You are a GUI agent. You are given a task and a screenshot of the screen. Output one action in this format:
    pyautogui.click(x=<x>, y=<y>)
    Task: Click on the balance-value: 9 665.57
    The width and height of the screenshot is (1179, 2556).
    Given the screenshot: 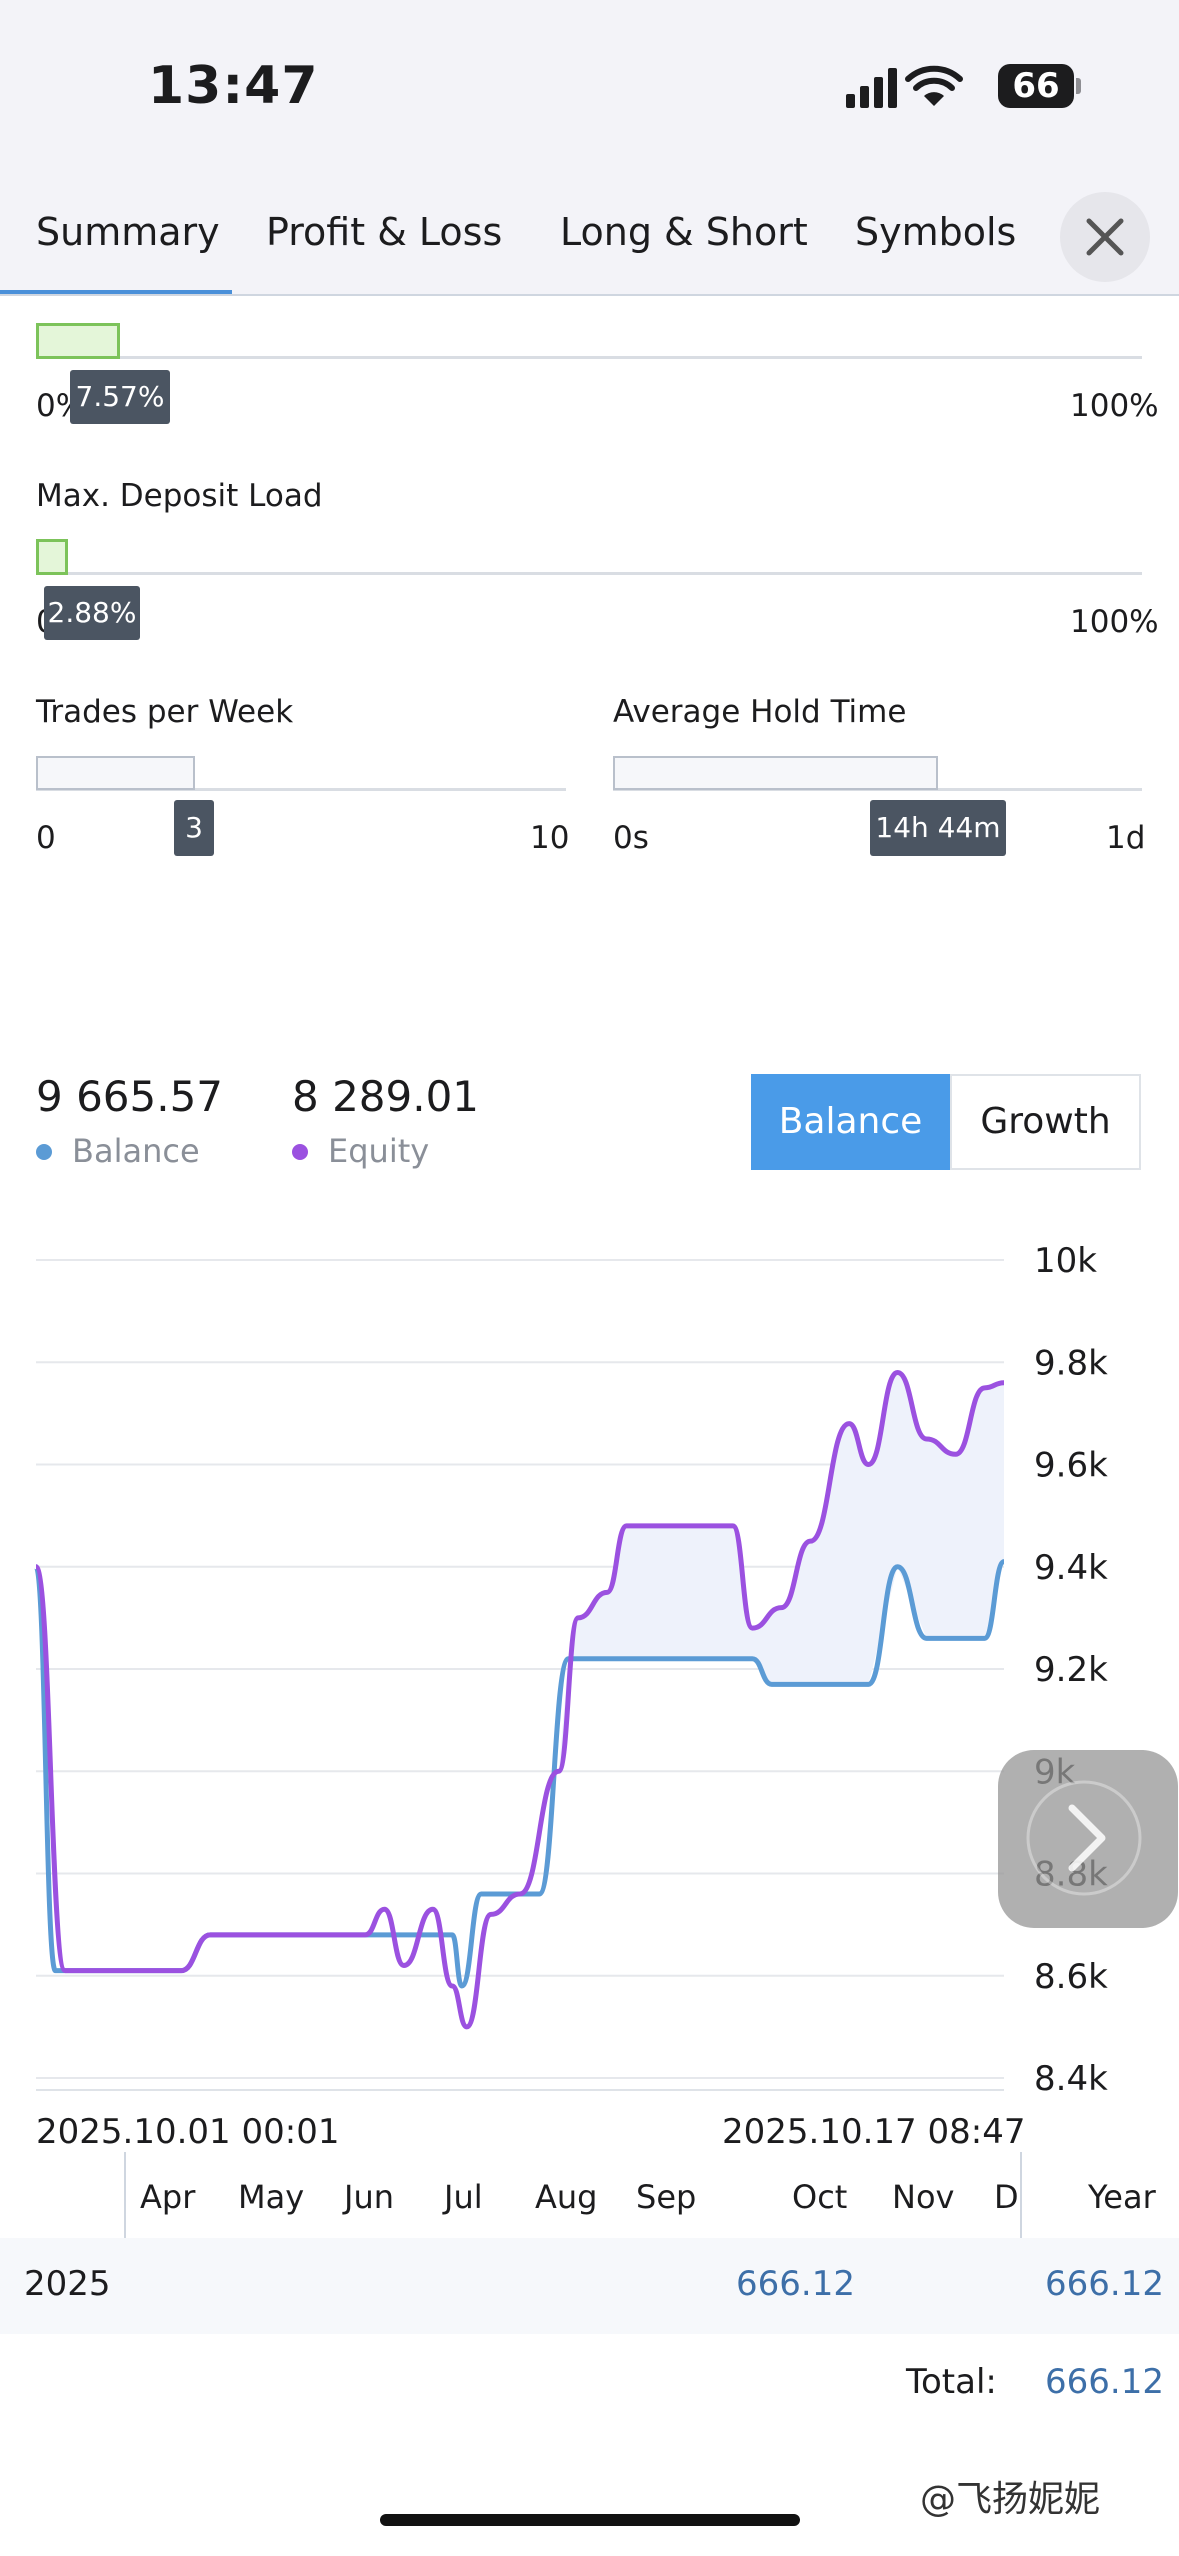 What is the action you would take?
    pyautogui.click(x=130, y=1096)
    